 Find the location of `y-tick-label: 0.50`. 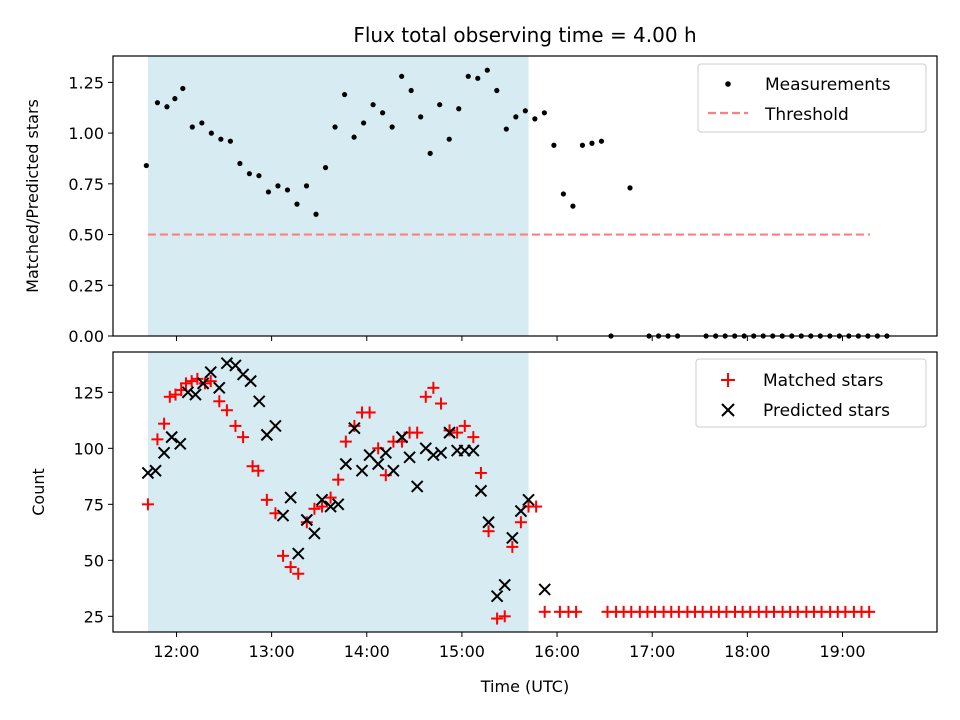

y-tick-label: 0.50 is located at coordinates (86, 235).